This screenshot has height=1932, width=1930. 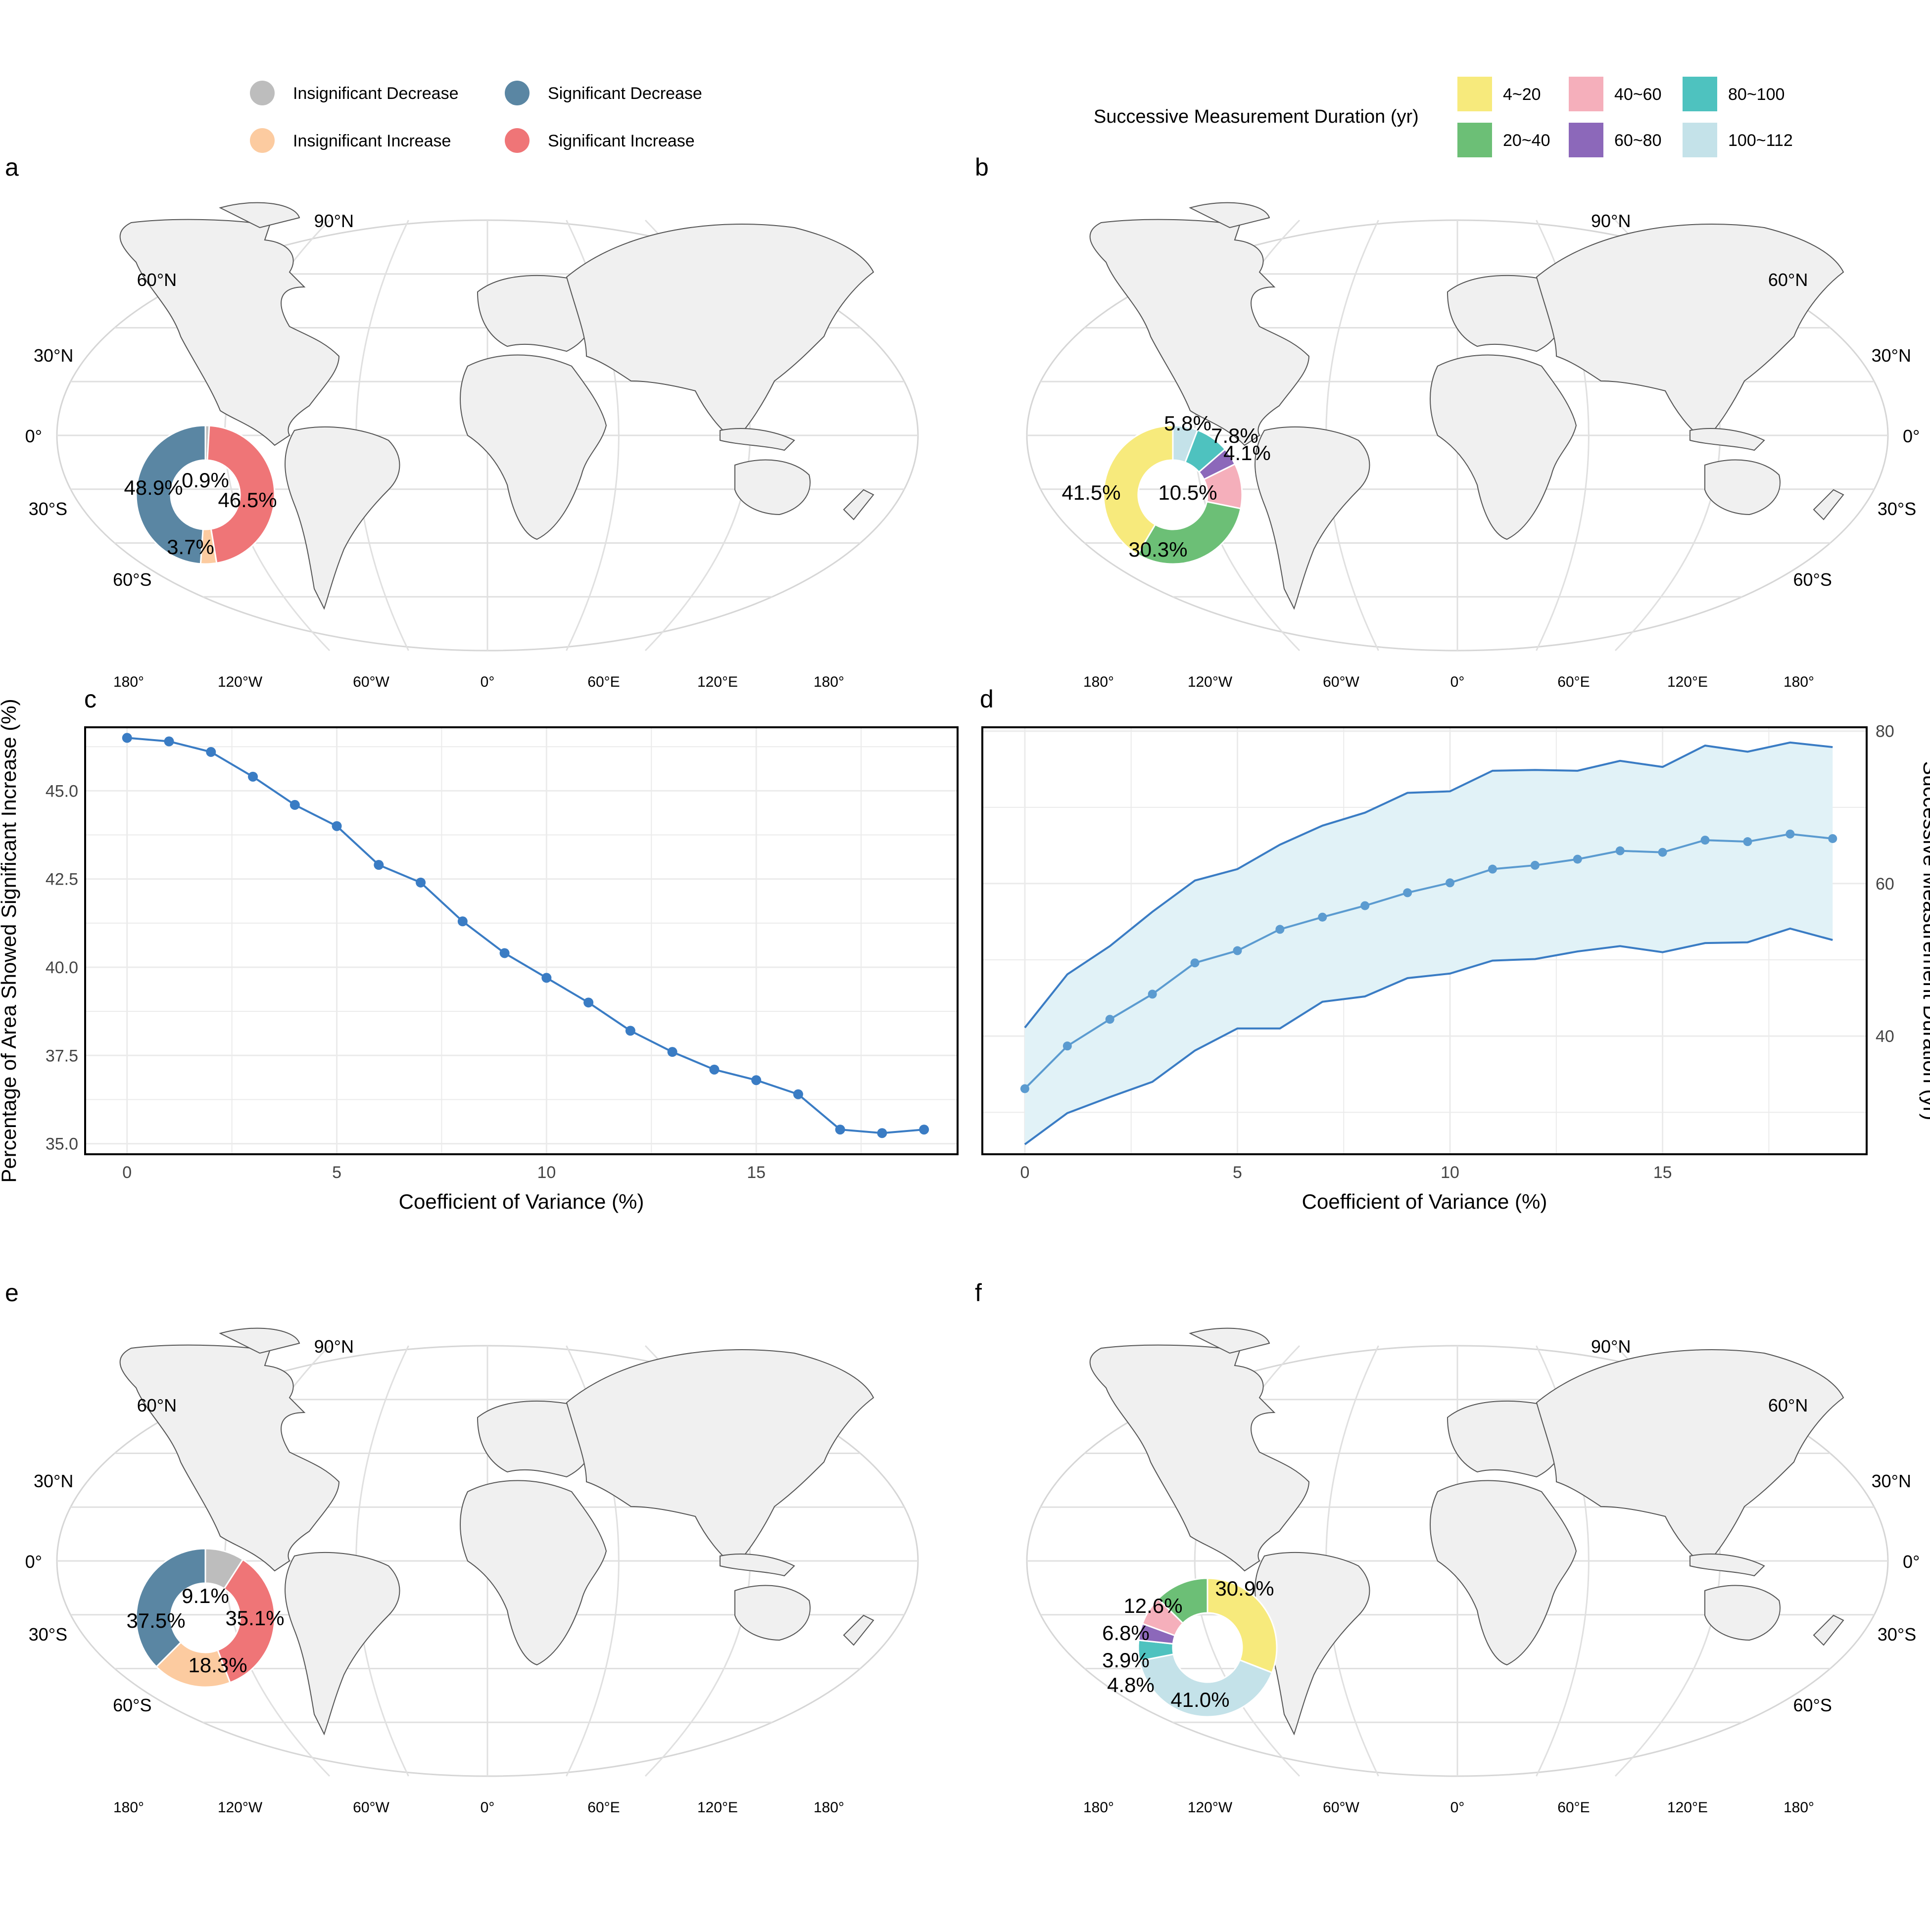 What do you see at coordinates (156, 1620) in the screenshot?
I see `donut-label: 37.5%` at bounding box center [156, 1620].